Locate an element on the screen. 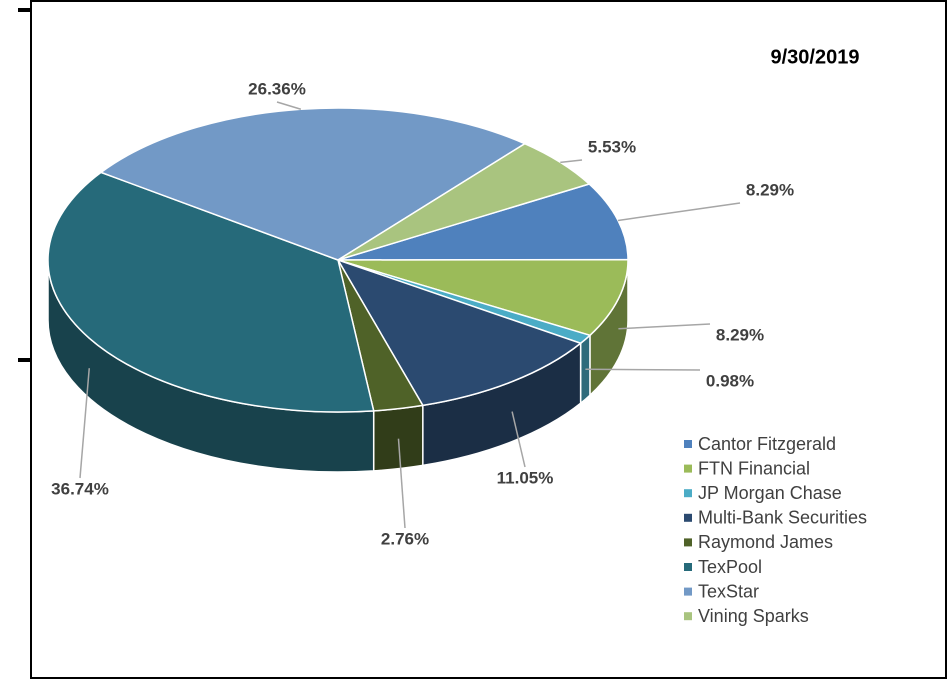 This screenshot has height=679, width=947. pie-side is located at coordinates (398, 438).